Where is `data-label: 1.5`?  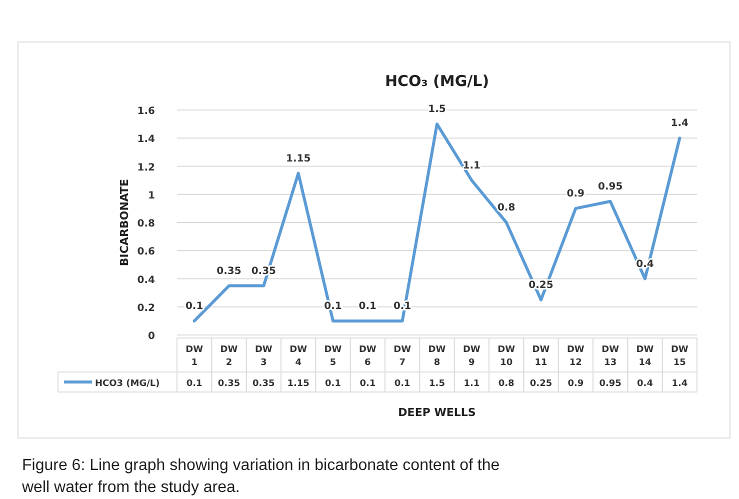
data-label: 1.5 is located at coordinates (437, 384).